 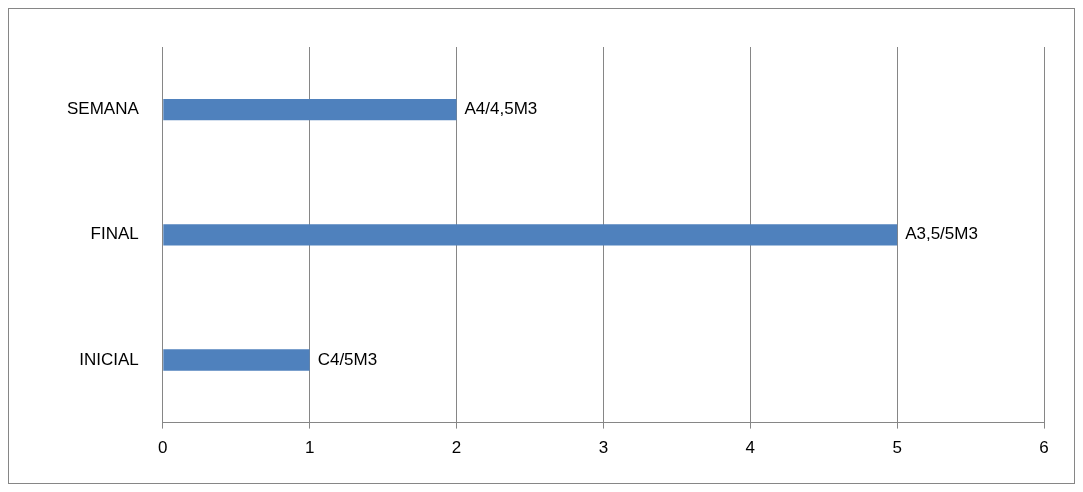 What do you see at coordinates (501, 109) in the screenshot?
I see `data-label: A4/4,5M3` at bounding box center [501, 109].